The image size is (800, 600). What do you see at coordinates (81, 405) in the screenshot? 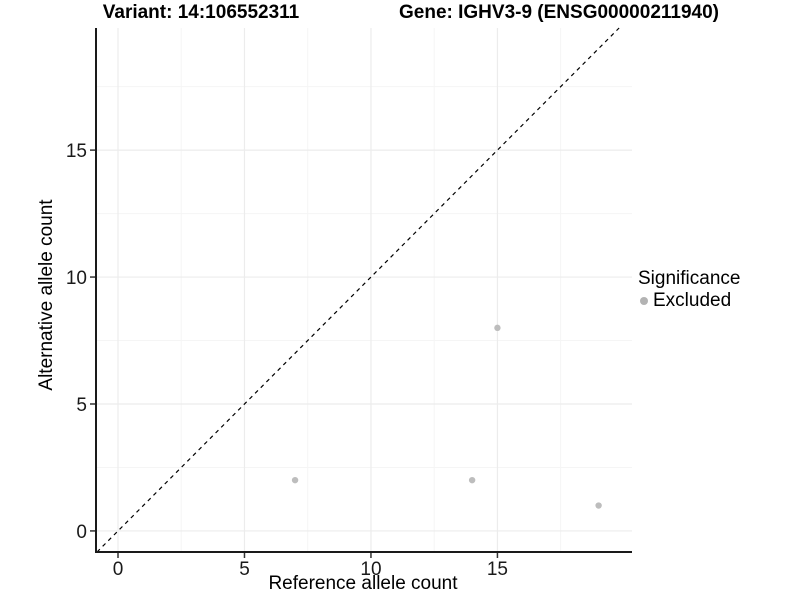
I see `y-tick-label: 5` at bounding box center [81, 405].